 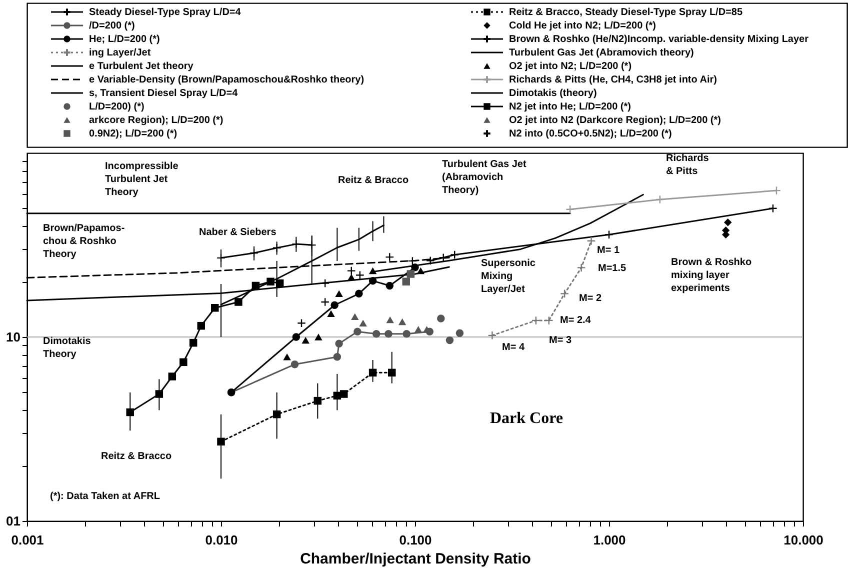 I want to click on x-tick-label: 0.100, so click(x=415, y=540).